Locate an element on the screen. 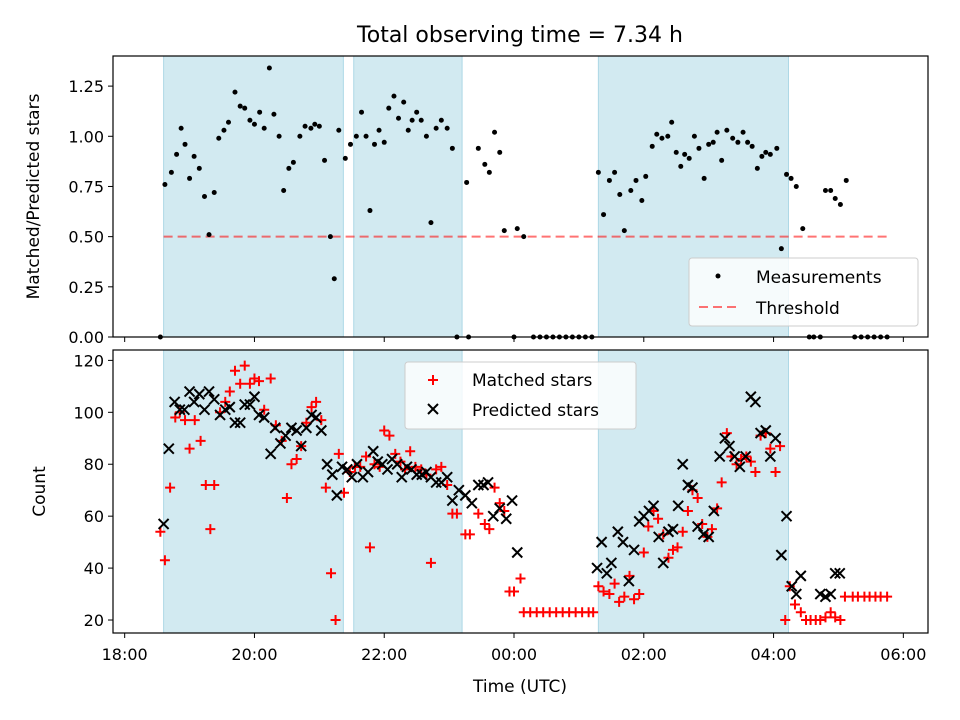  y-tick-label: 100 is located at coordinates (88, 412).